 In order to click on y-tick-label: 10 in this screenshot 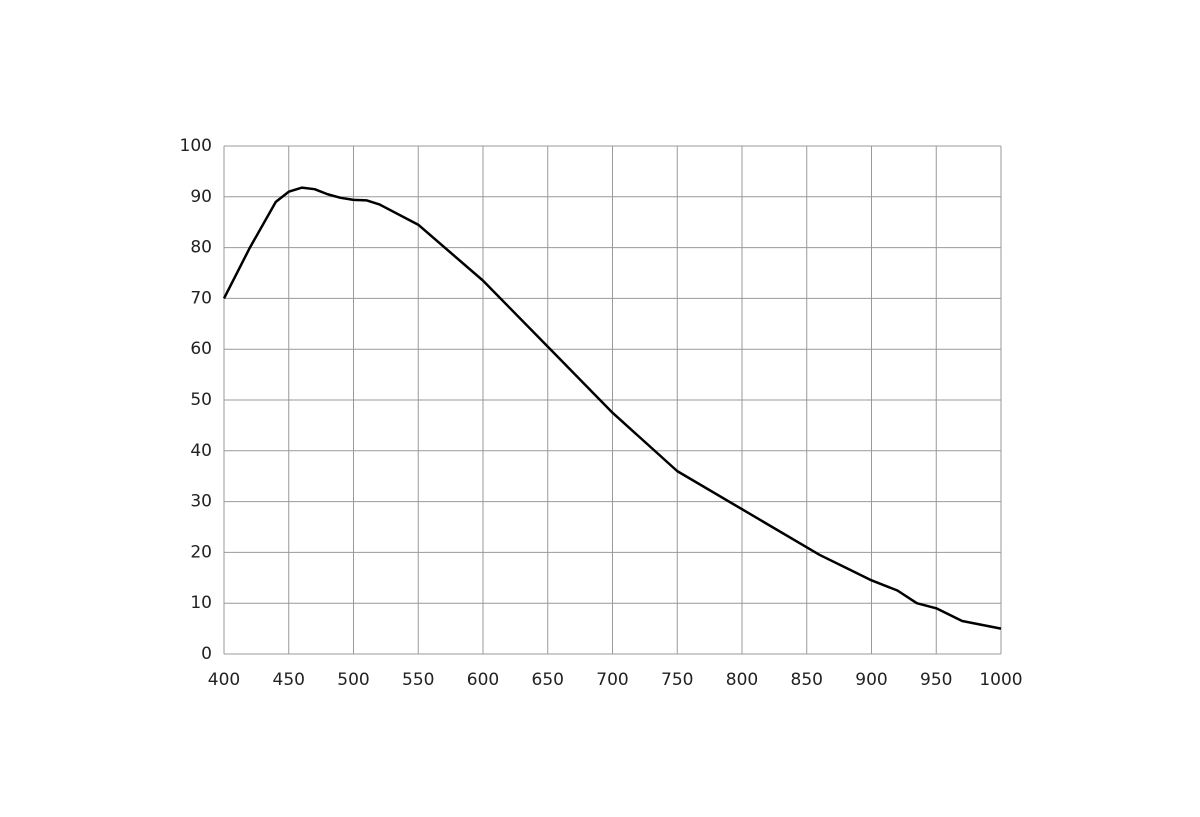, I will do `click(201, 603)`.